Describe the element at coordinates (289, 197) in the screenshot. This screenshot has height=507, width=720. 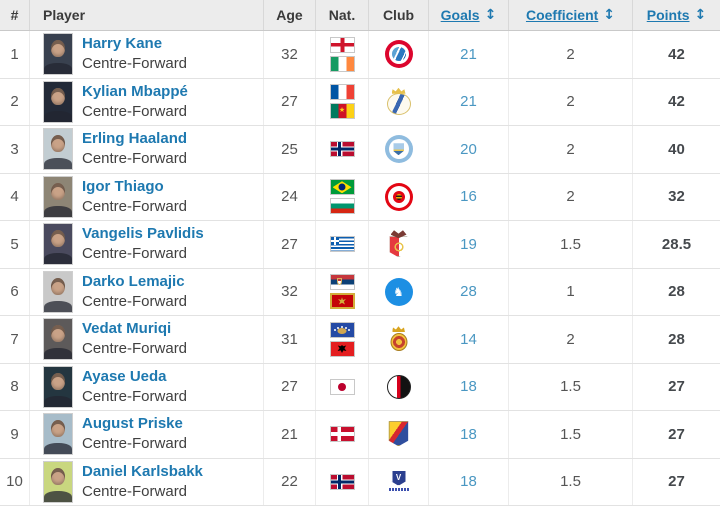
I see `age-value: 24` at that location.